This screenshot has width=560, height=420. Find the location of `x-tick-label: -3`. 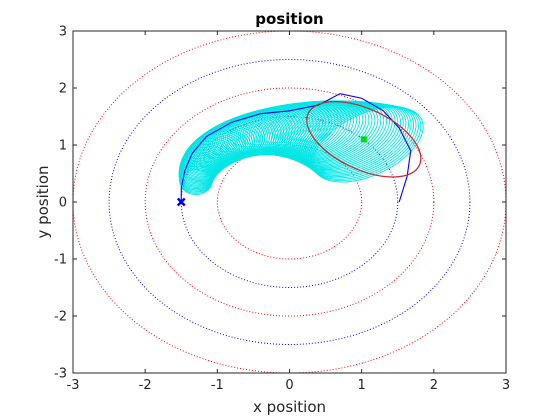

x-tick-label: -3 is located at coordinates (73, 385).